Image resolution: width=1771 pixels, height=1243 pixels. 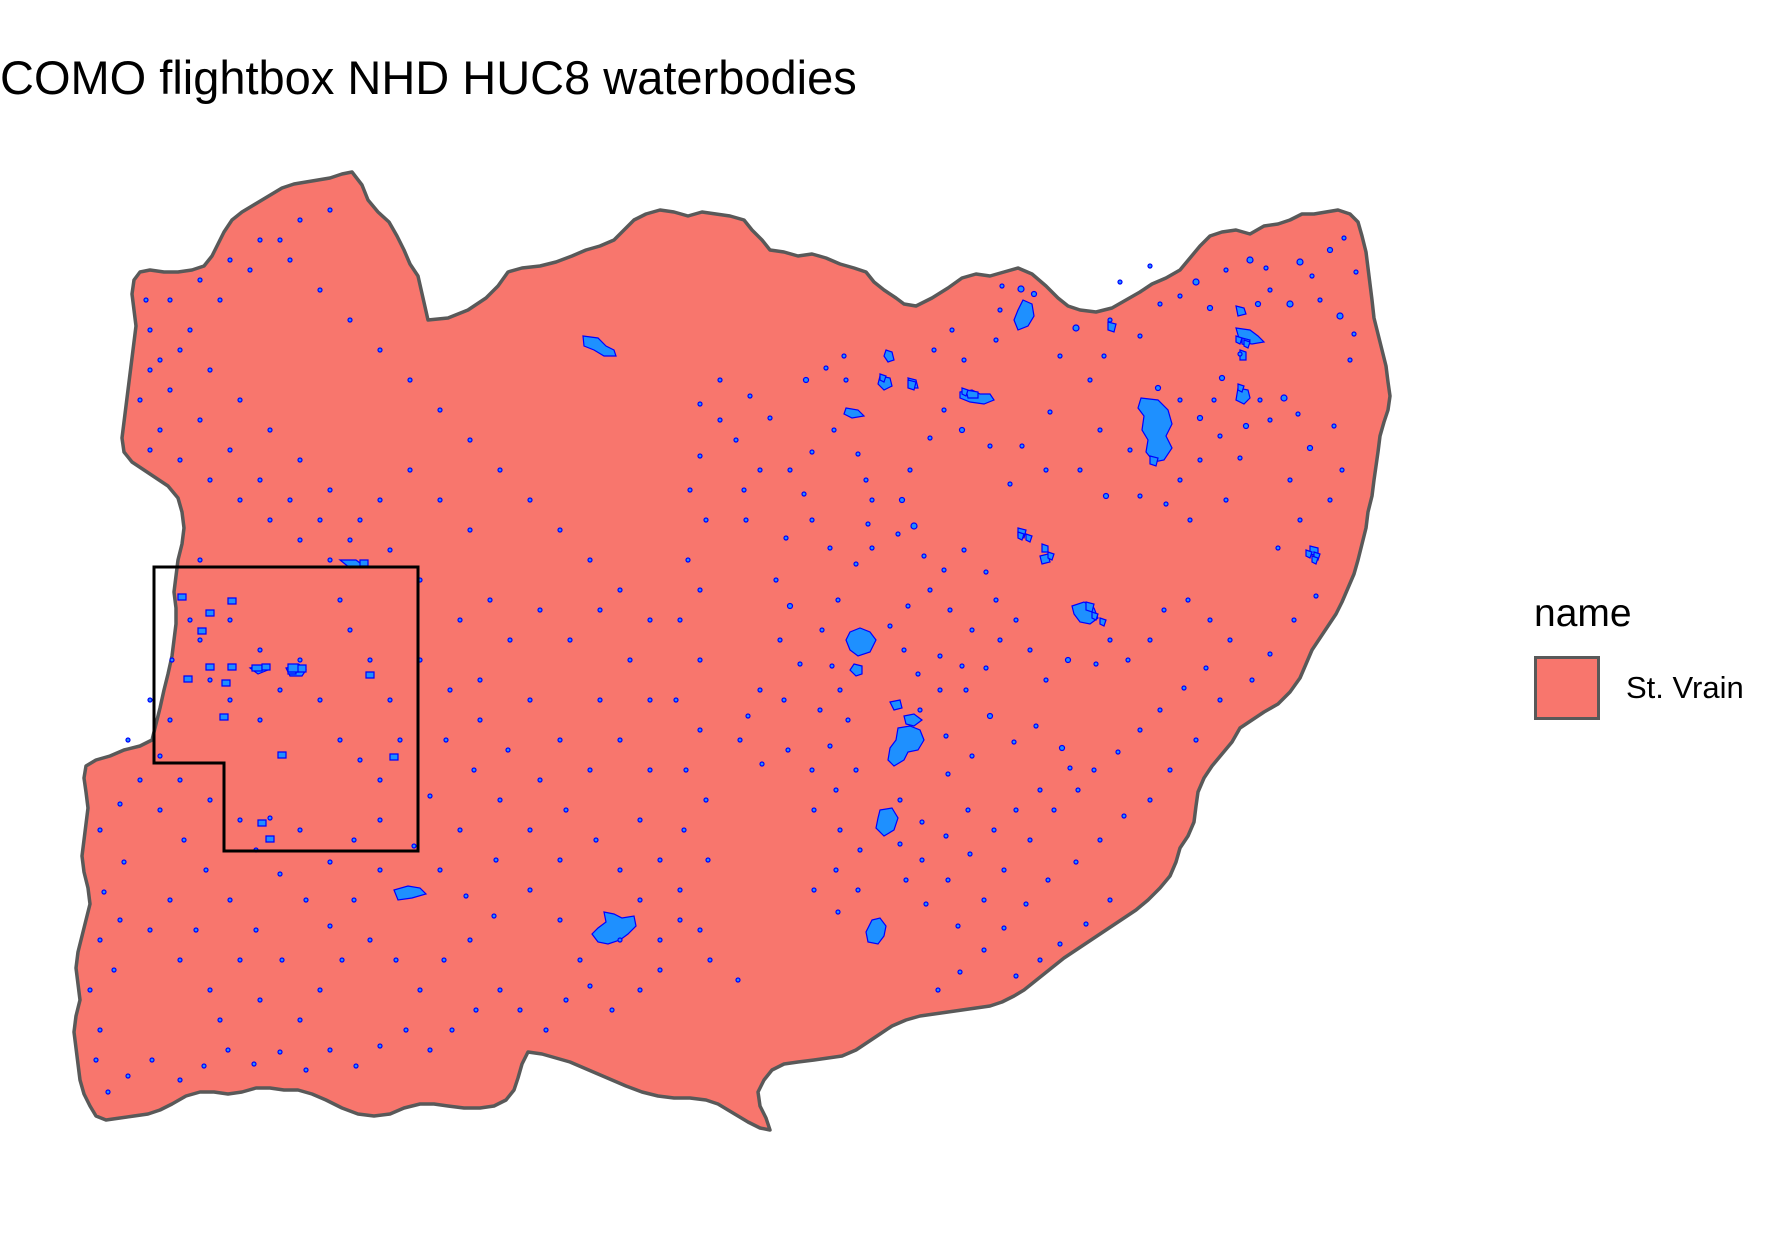 I want to click on page-title: COMO flightbox NHD HUC8 waterbodies, so click(x=428, y=77).